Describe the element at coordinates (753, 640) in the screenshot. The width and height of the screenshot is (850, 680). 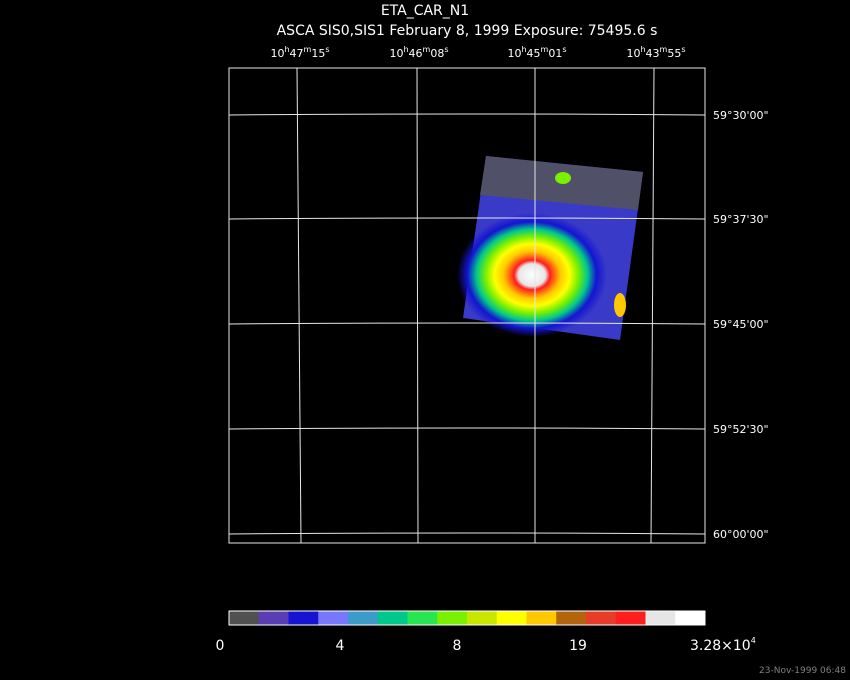
I see `colorbar-max-exponent: 4` at that location.